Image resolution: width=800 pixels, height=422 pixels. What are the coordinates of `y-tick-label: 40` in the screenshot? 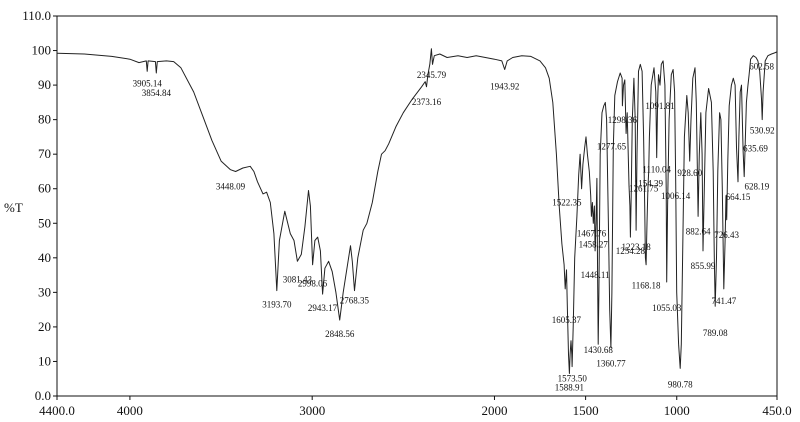 It's located at (44, 257).